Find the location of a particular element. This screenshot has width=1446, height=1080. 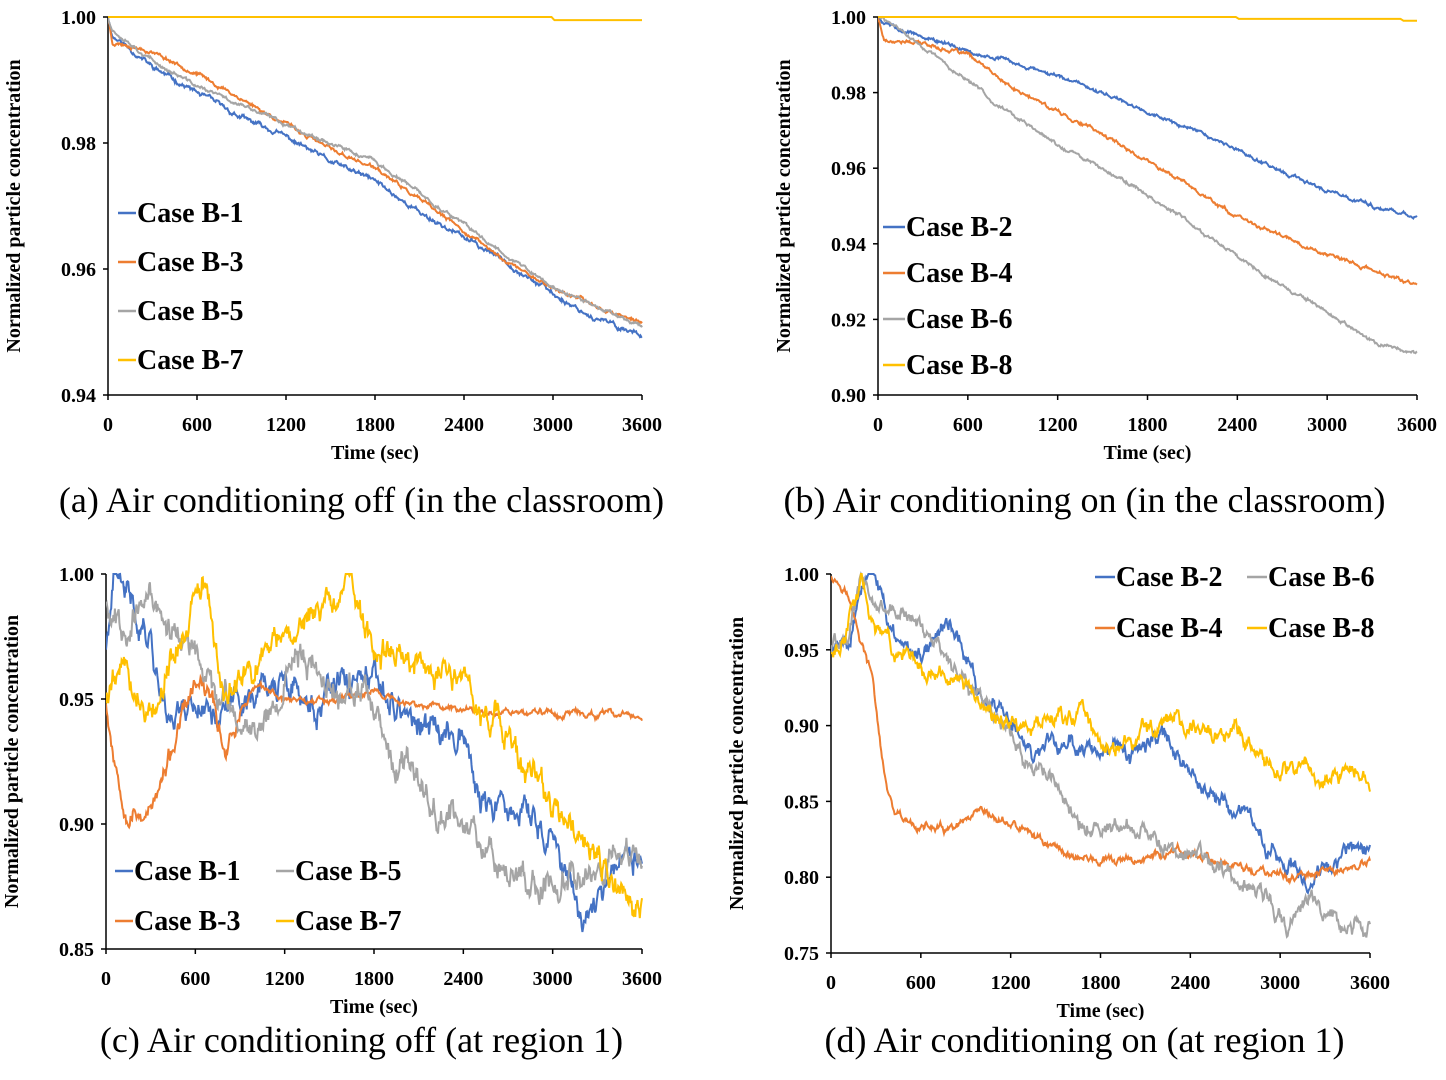

y-tick-label: 0.75 is located at coordinates (801, 954).